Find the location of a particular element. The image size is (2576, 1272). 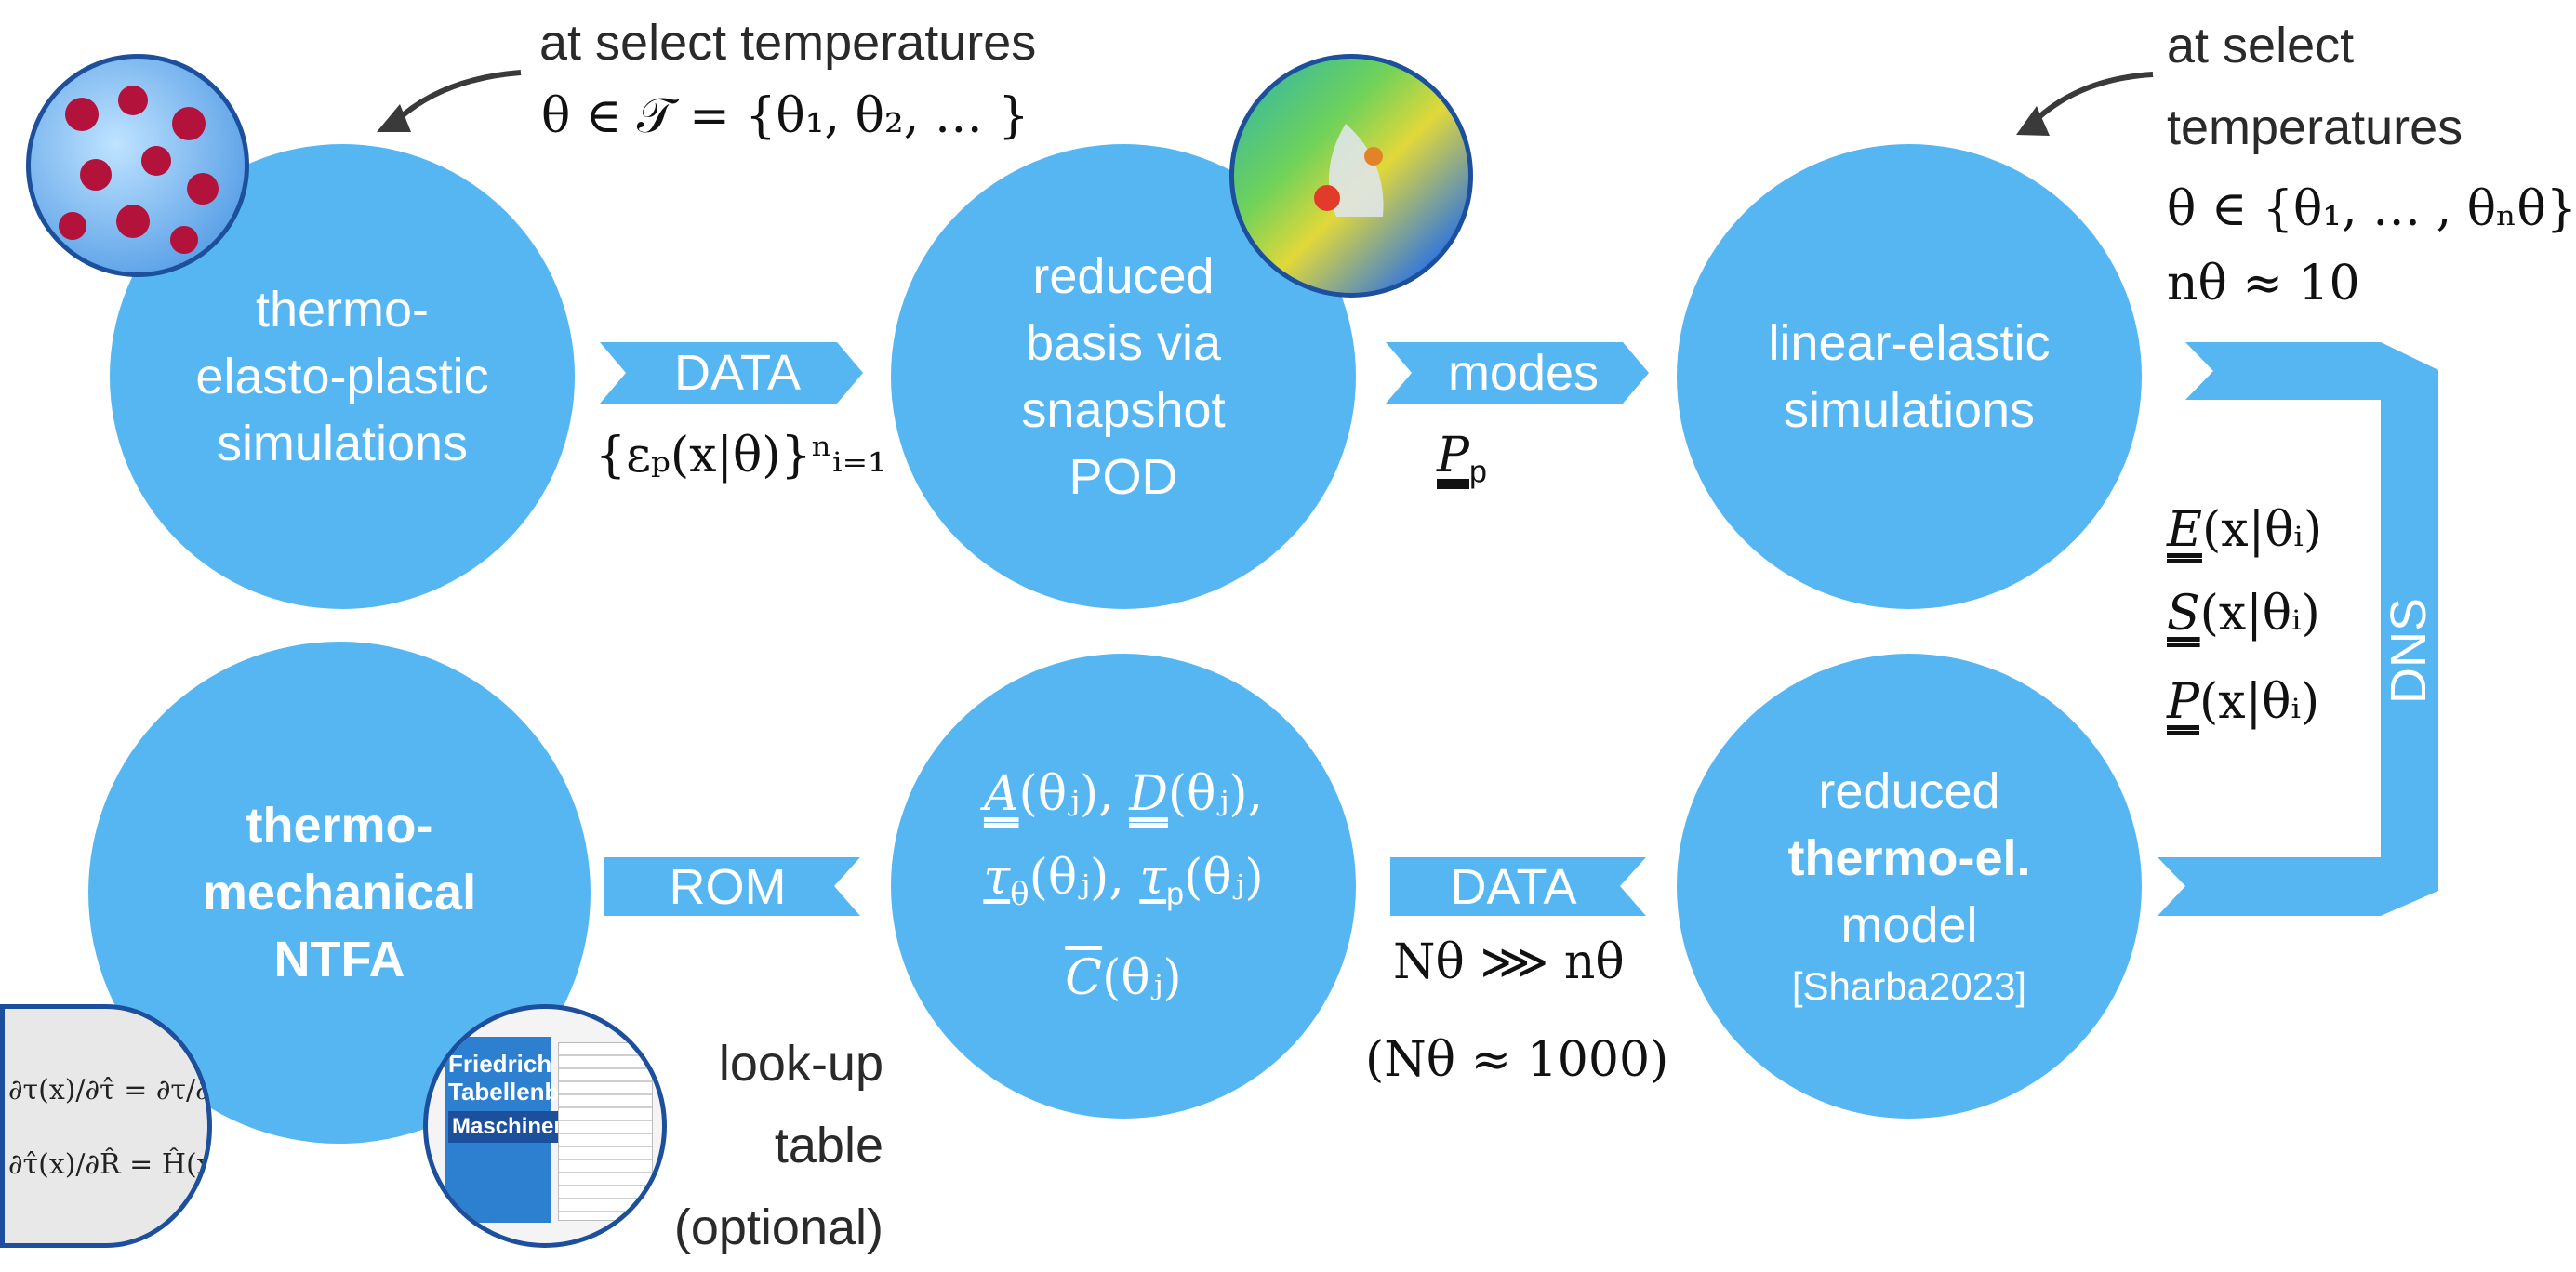

modes-P-label: Pp is located at coordinates (1462, 459).